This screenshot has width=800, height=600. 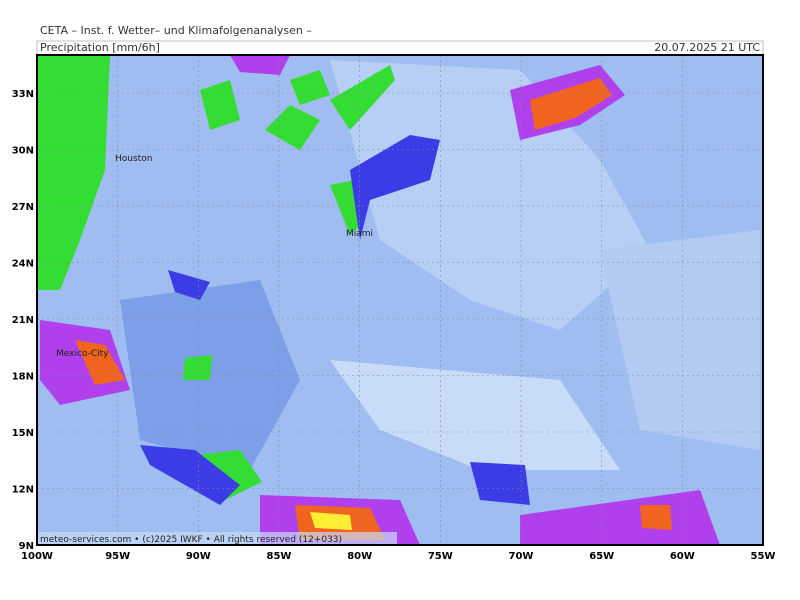 I want to click on latitude-label: 30N, so click(x=23, y=151).